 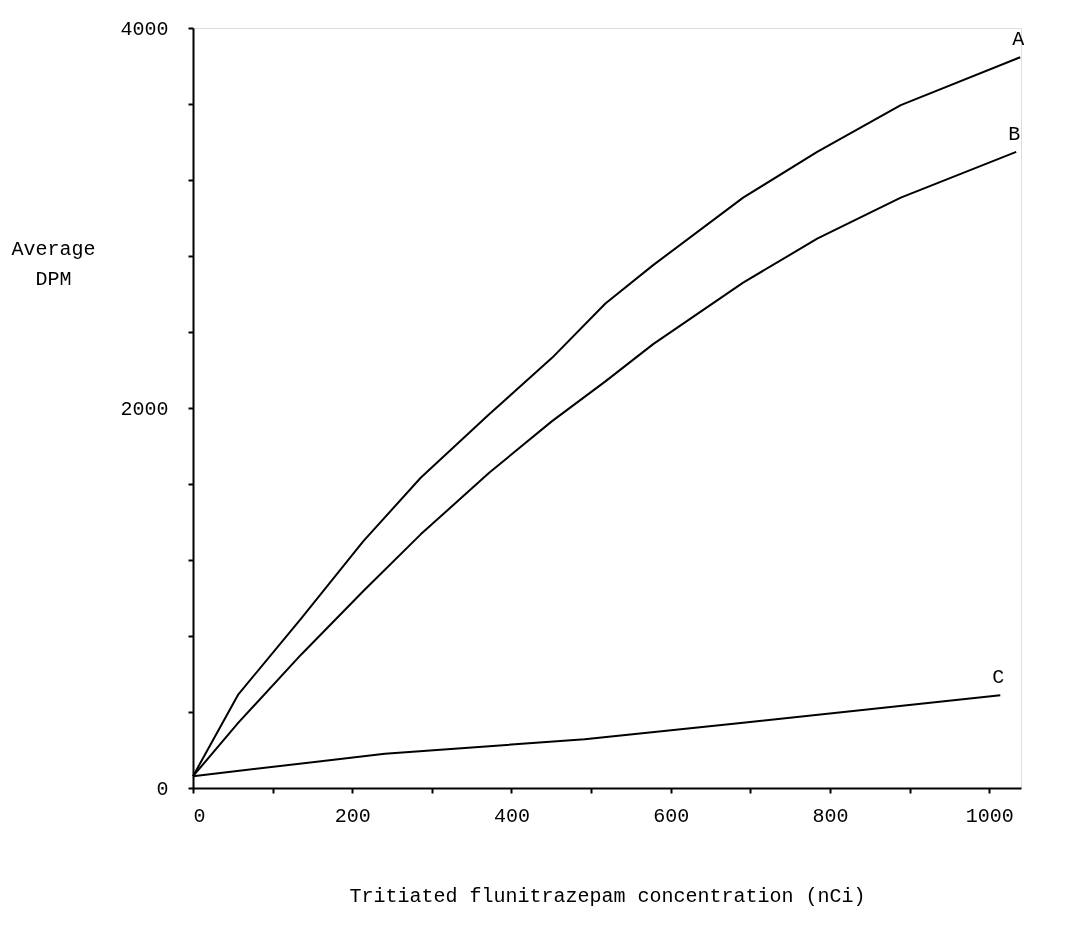 What do you see at coordinates (352, 816) in the screenshot?
I see `x-tick-label: 200` at bounding box center [352, 816].